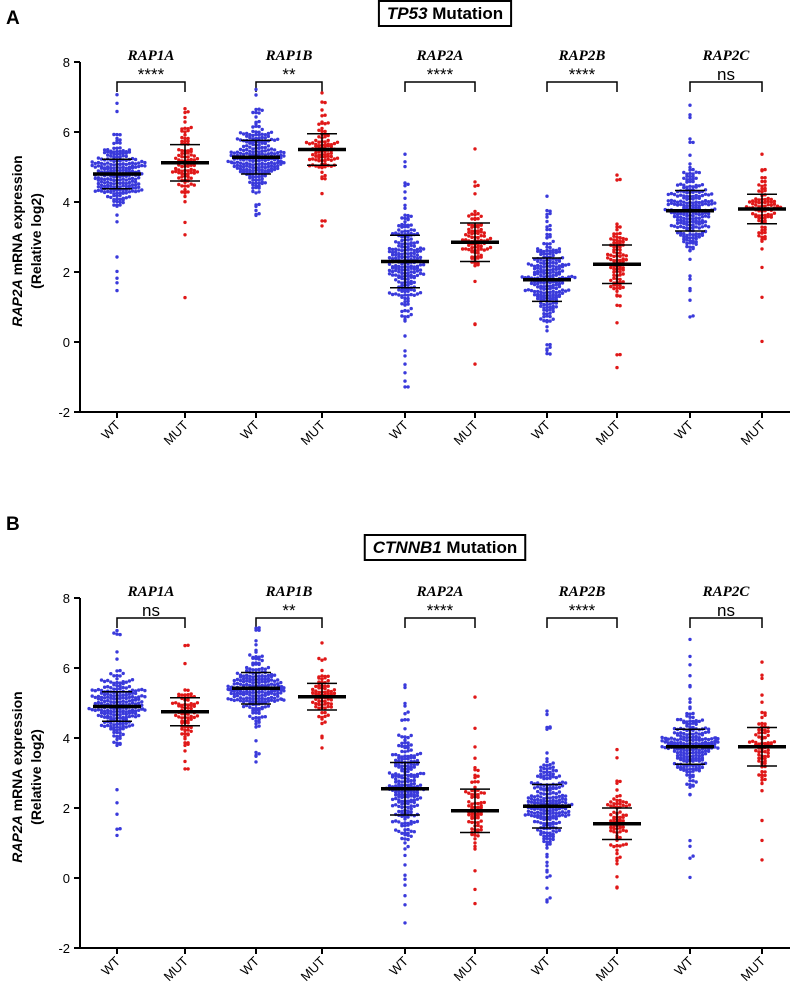 Image resolution: width=809 pixels, height=992 pixels. I want to click on group-rap2b: RAP2B****, so click(582, 744).